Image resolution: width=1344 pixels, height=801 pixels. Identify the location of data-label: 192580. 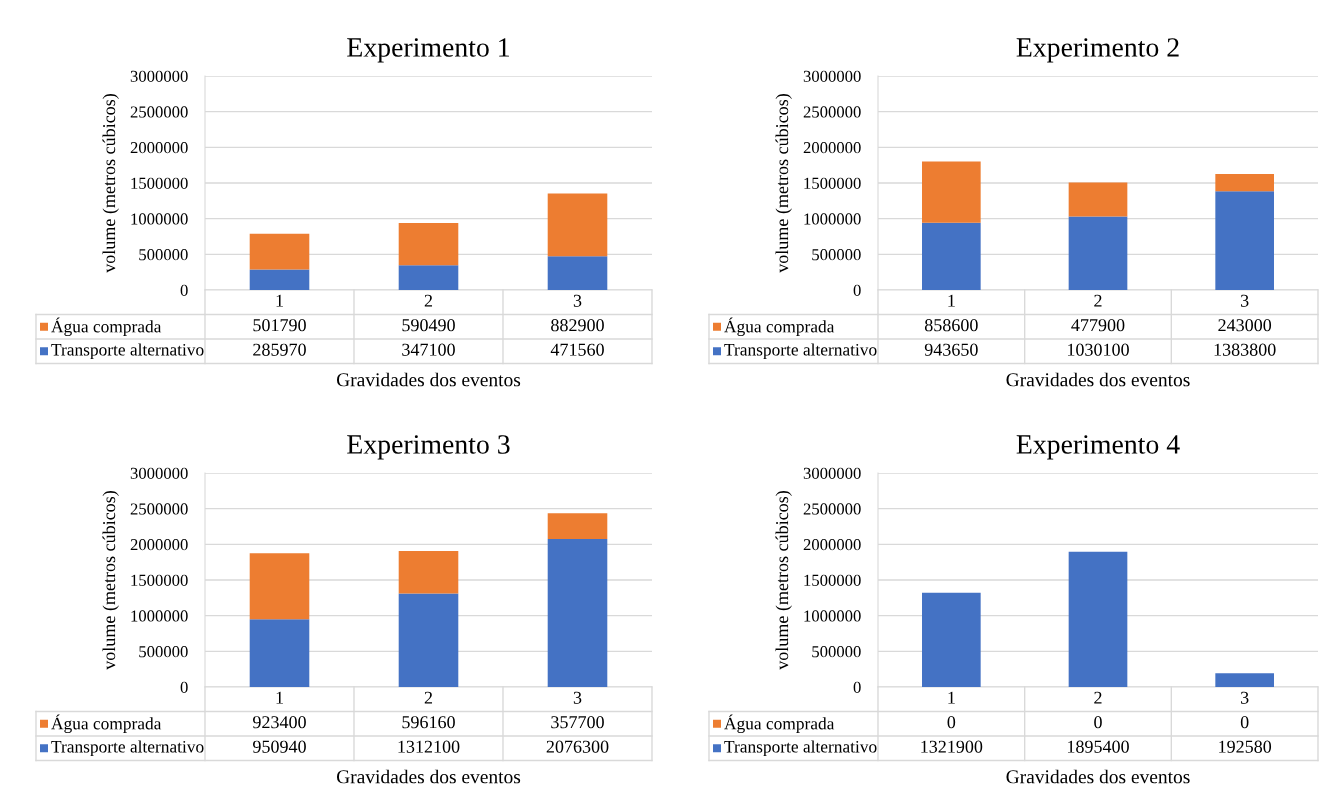
(1245, 746).